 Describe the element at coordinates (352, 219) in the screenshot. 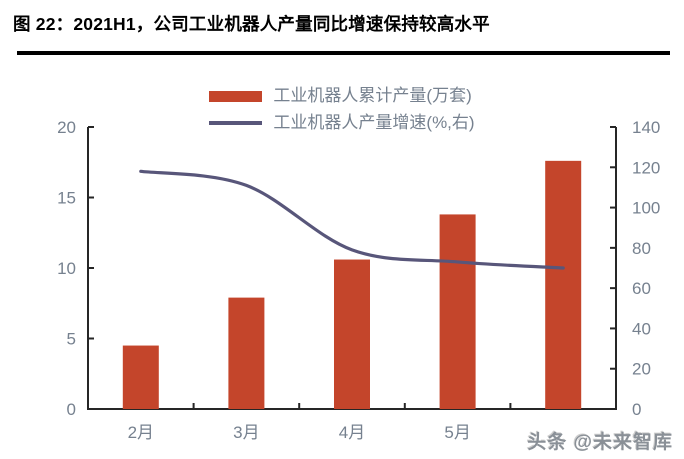

I see `growth-rate-line` at that location.